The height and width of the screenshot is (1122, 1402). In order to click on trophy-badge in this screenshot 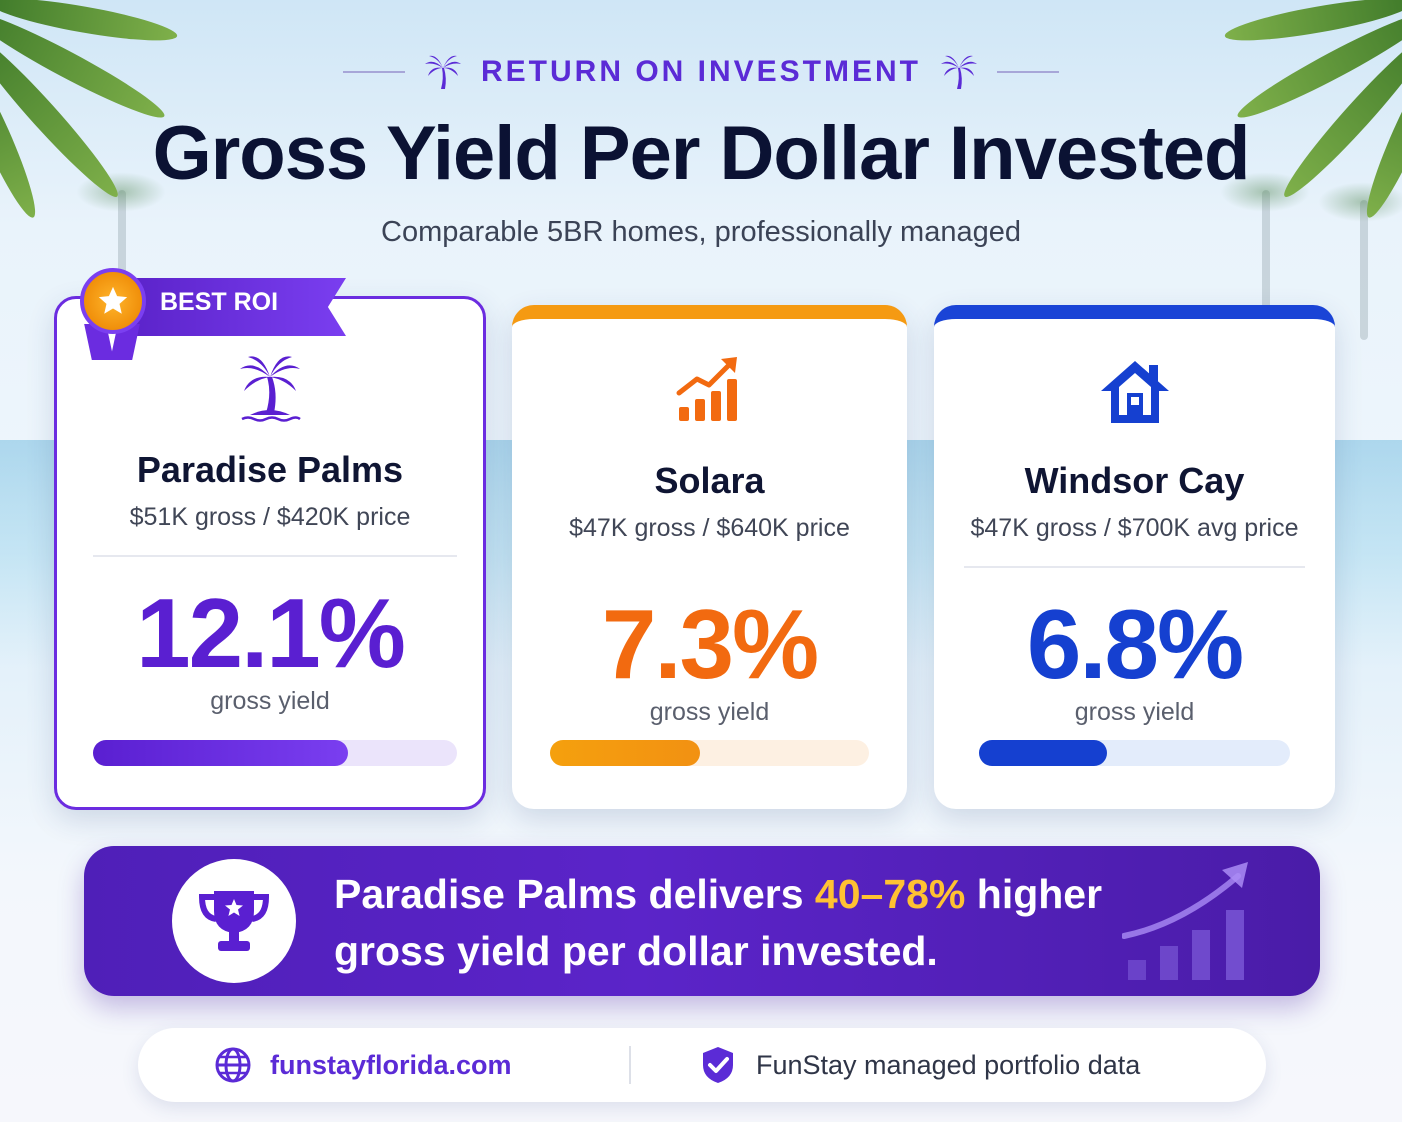, I will do `click(234, 921)`.